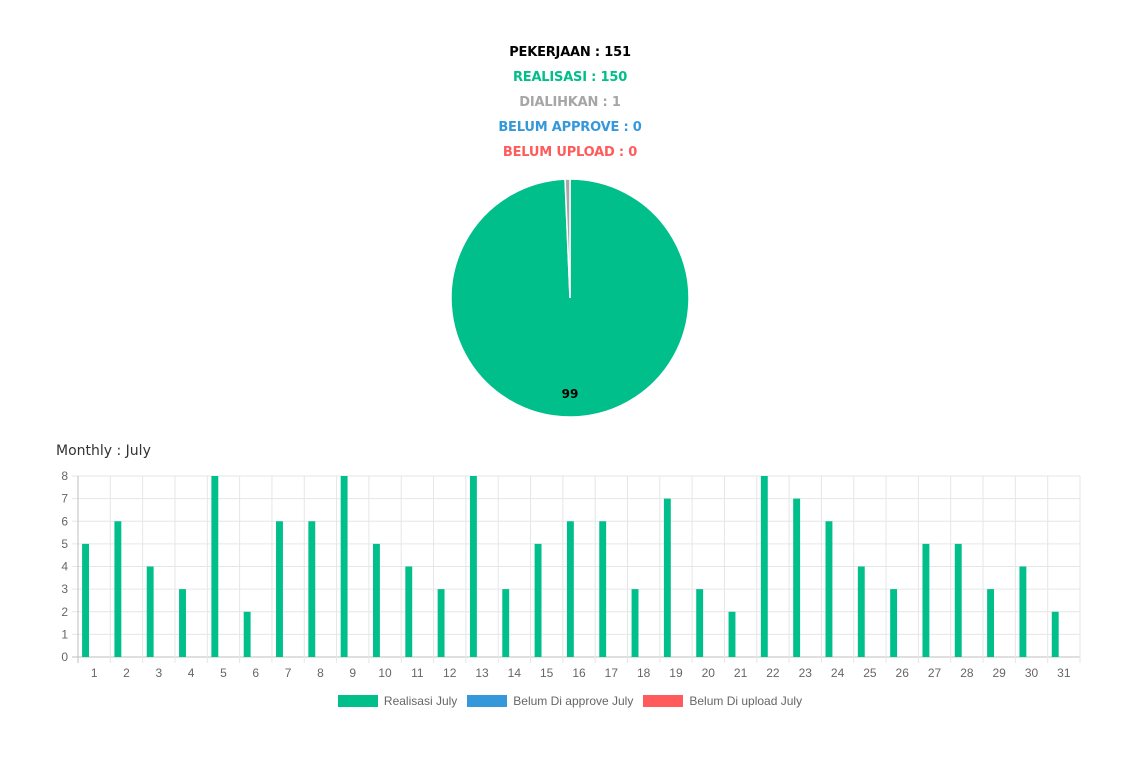  What do you see at coordinates (126, 673) in the screenshot?
I see `x-tick-label: 2` at bounding box center [126, 673].